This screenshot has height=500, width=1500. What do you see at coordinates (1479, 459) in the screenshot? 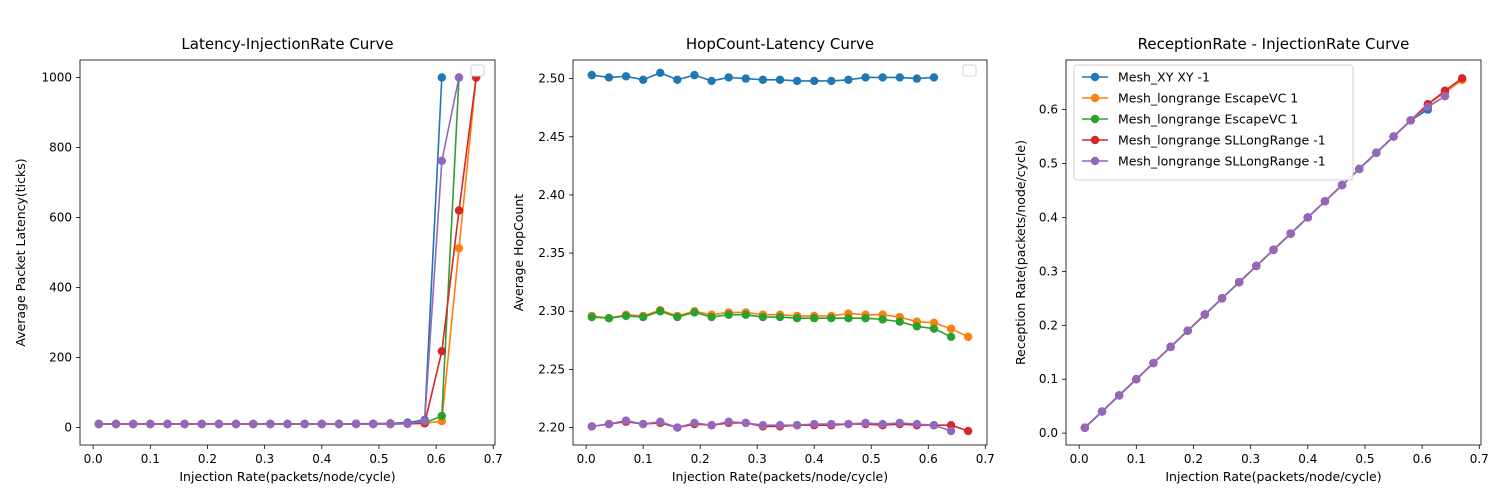
I see `reception-chart-xtick-label: 0.7` at bounding box center [1479, 459].